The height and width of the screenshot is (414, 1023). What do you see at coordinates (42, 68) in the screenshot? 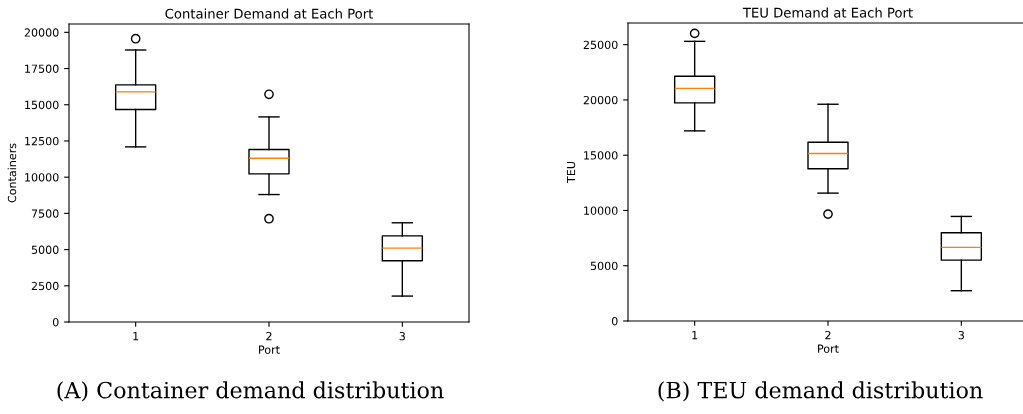
I see `y-tick-label: 17500` at bounding box center [42, 68].